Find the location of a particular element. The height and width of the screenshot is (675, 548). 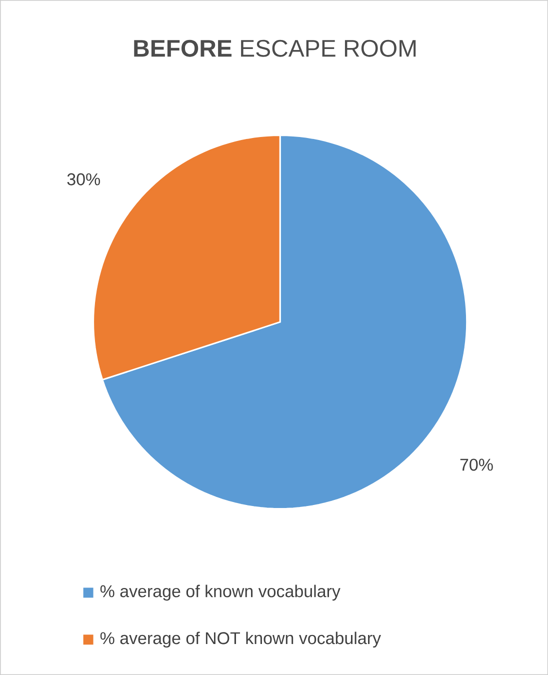

data-label: 70% is located at coordinates (476, 464).